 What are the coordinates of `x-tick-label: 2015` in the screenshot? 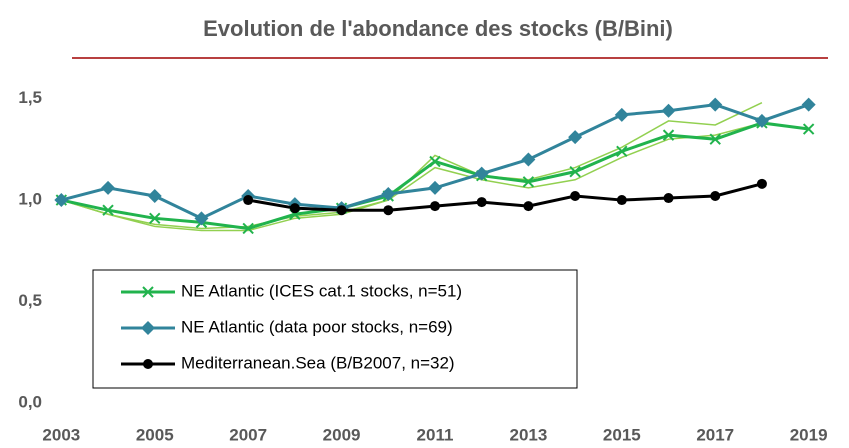 It's located at (622, 434).